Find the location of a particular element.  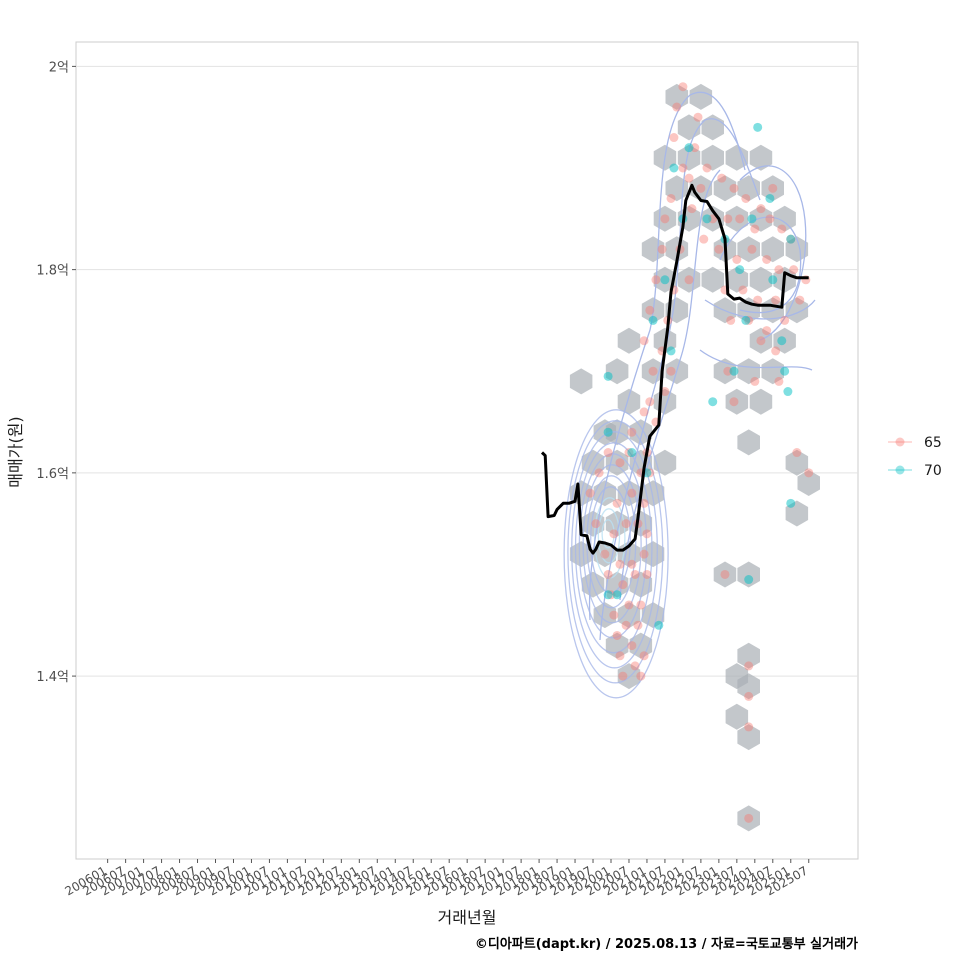

y-tick-label: 2억 is located at coordinates (59, 67).